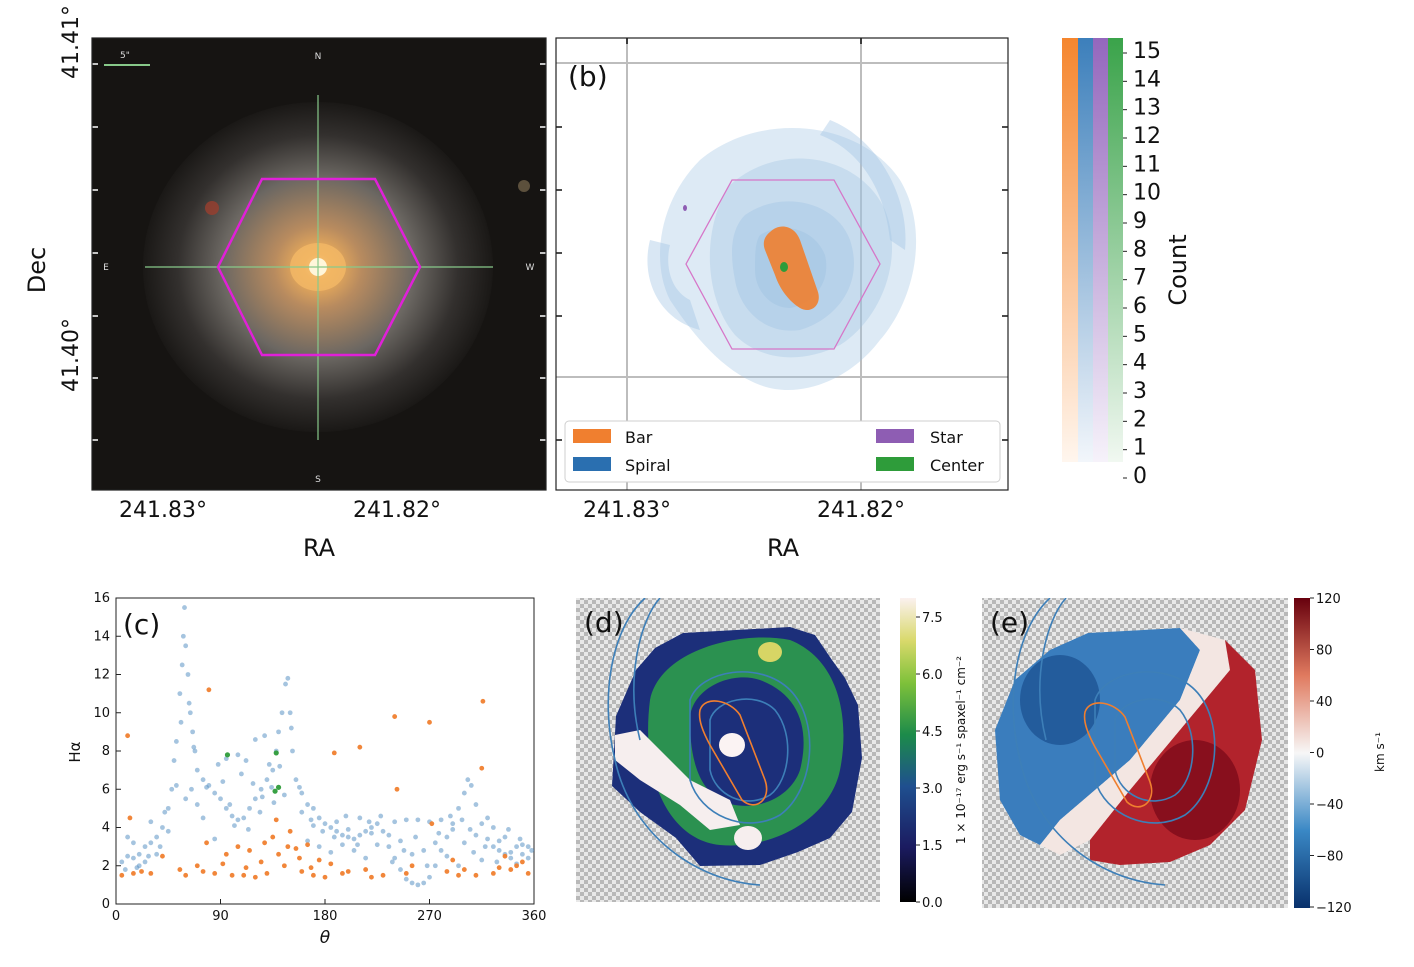  What do you see at coordinates (1140, 334) in the screenshot?
I see `colorbar-tick-label: 5` at bounding box center [1140, 334].